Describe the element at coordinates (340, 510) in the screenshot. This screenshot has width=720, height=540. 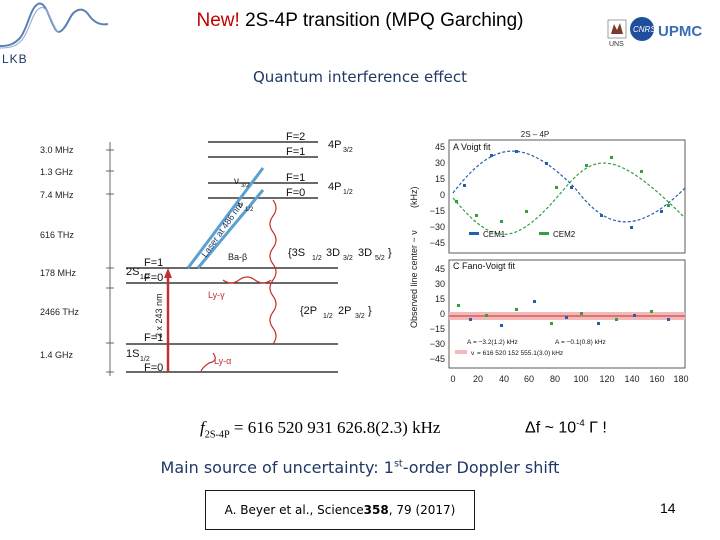
I see `reference-box: A. Beyer et al., Science 358, 79 (2017)` at that location.